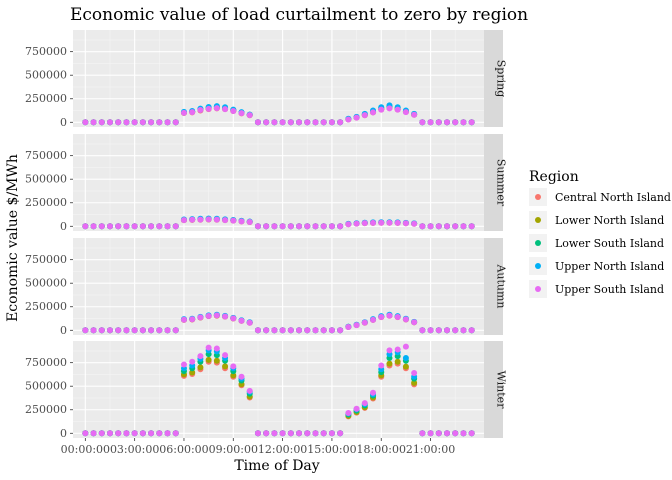  Describe the element at coordinates (331, 449) in the screenshot. I see `x-tick-label: 15:00:00` at that location.